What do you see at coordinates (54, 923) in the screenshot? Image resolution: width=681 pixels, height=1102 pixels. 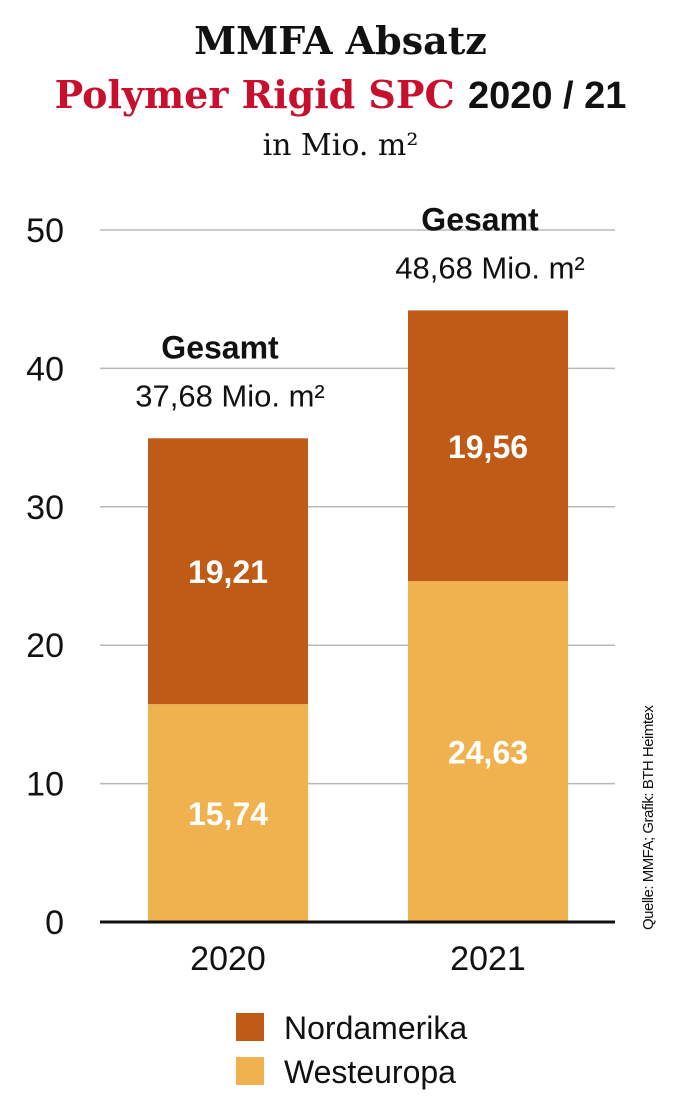 I see `y-tick-label: 0` at bounding box center [54, 923].